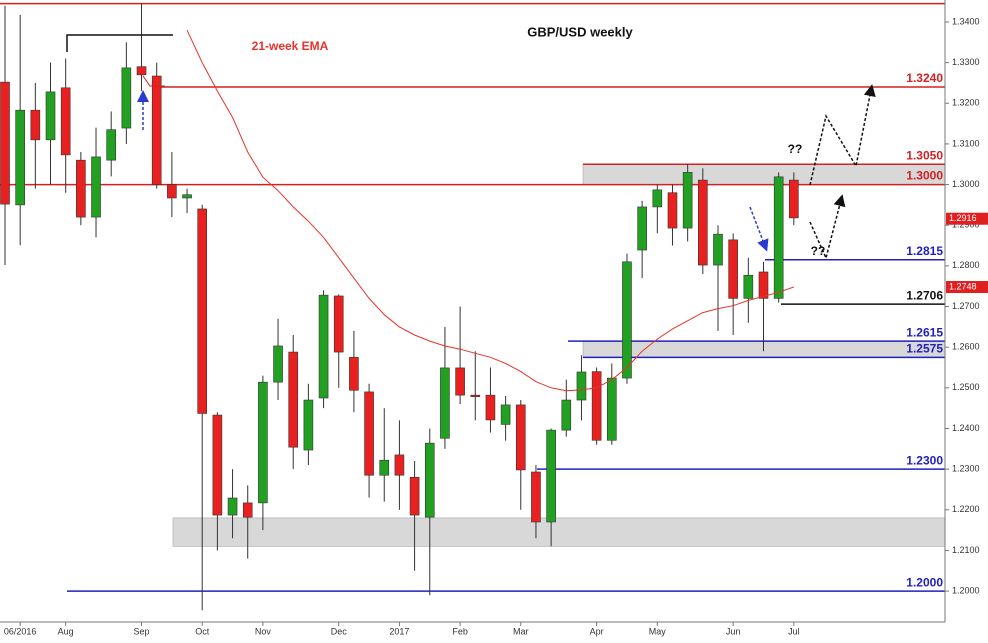 The width and height of the screenshot is (988, 643). I want to click on x-tick-label: Feb, so click(460, 631).